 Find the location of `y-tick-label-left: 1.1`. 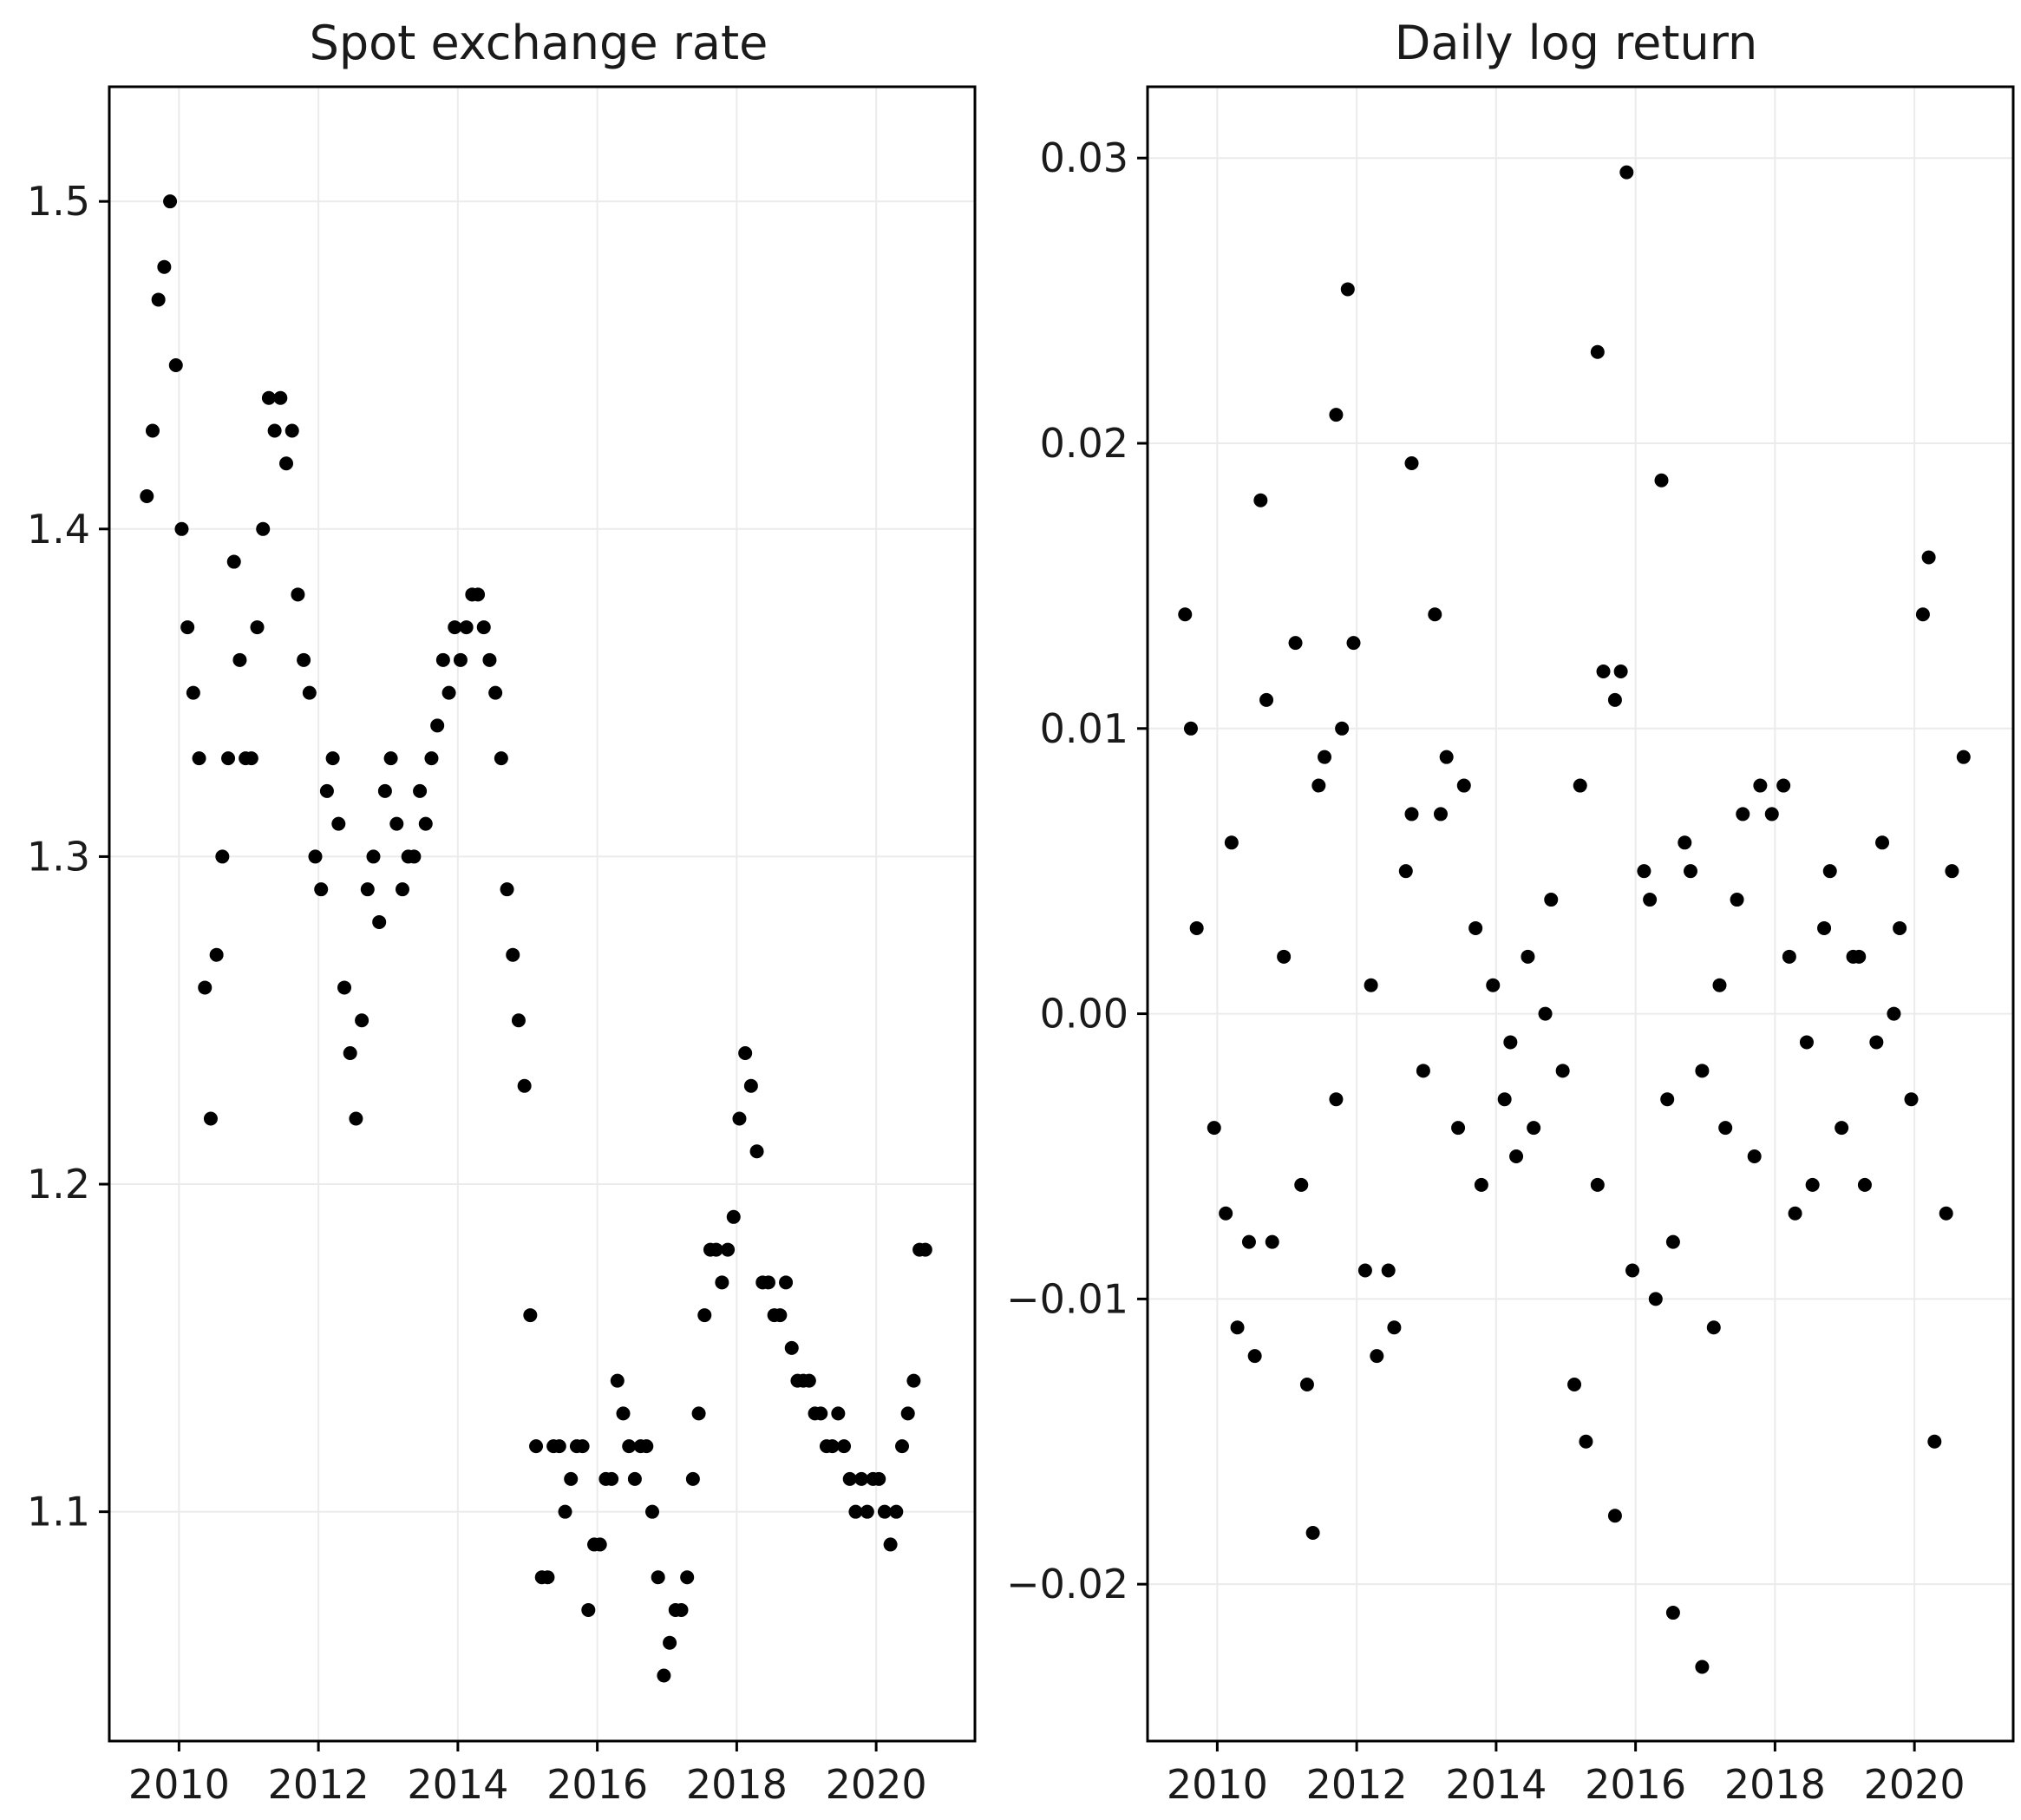

y-tick-label-left: 1.1 is located at coordinates (58, 1512).